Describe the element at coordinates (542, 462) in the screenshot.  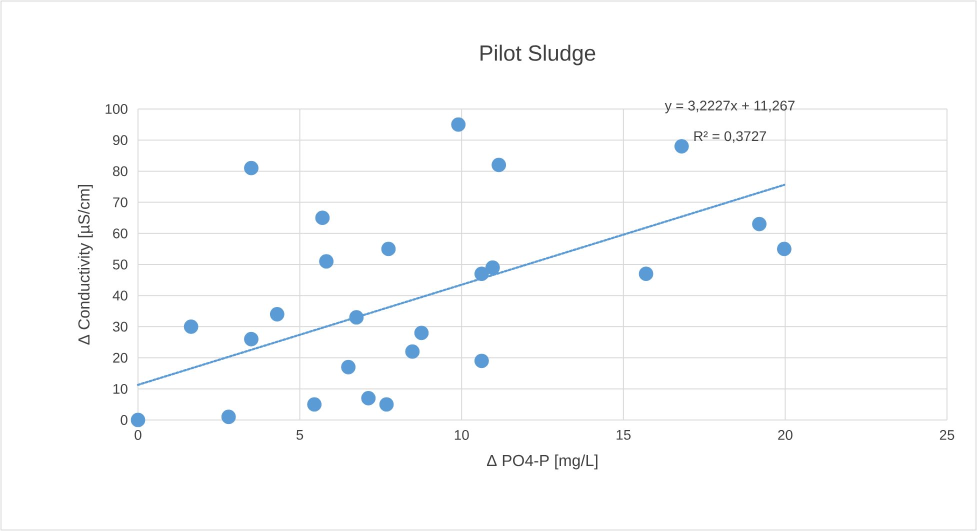
I see `x-axis-title: Δ PO4-P [mg/L]` at that location.